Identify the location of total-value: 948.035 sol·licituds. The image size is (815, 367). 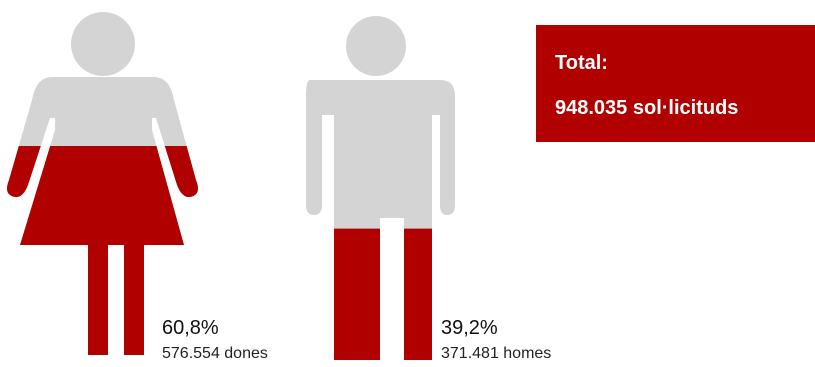
(647, 108).